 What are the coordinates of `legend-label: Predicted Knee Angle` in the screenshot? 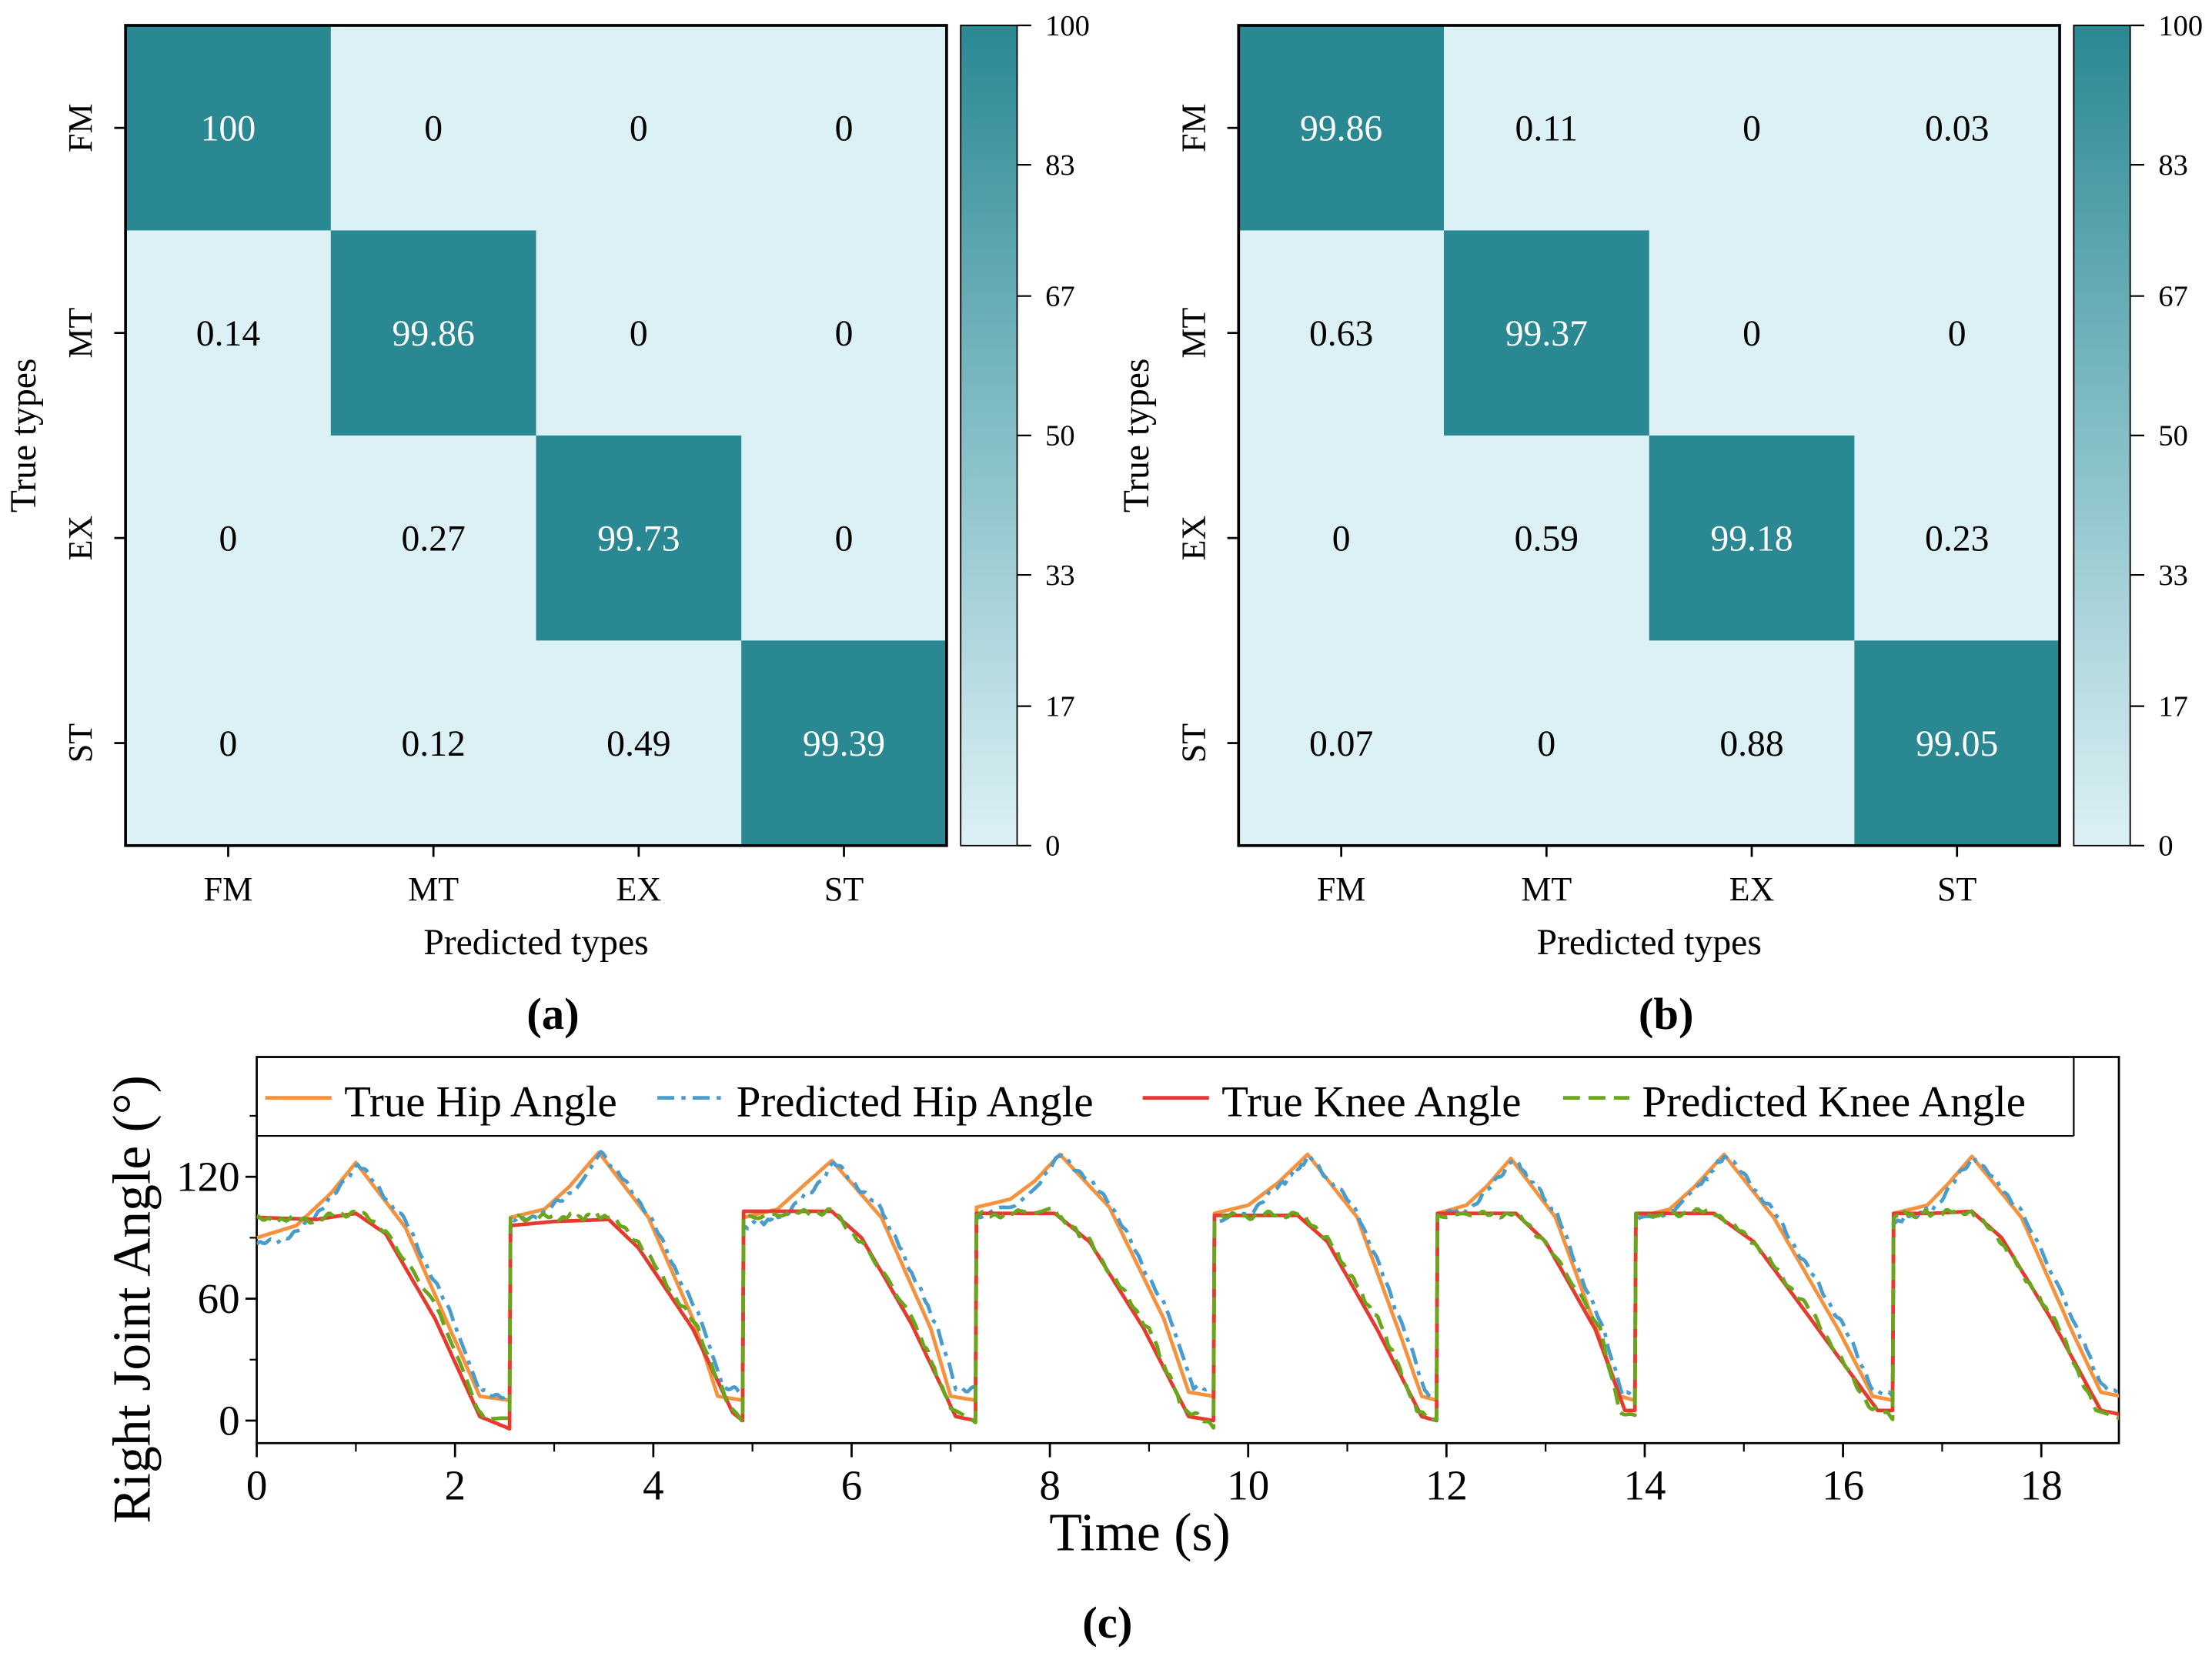 It's located at (1834, 1101).